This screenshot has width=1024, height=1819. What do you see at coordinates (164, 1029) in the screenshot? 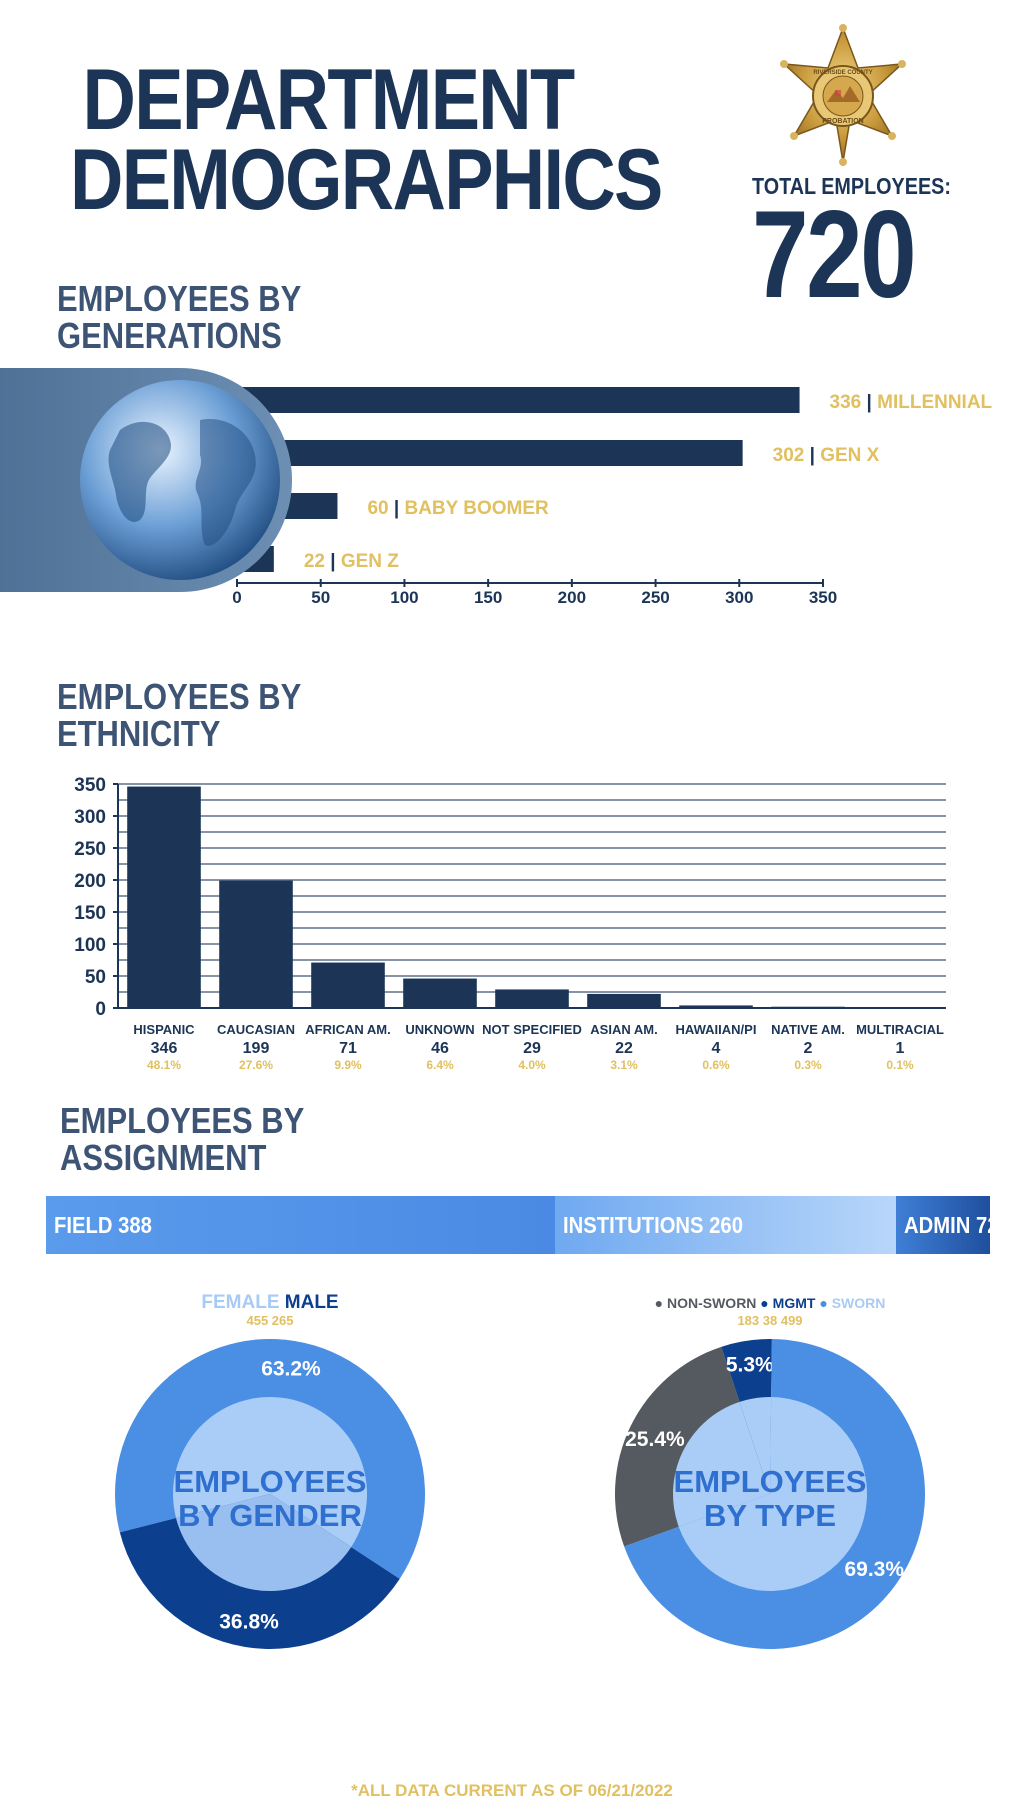
I see `ethnicity-category-label-0: HISPANIC` at bounding box center [164, 1029].